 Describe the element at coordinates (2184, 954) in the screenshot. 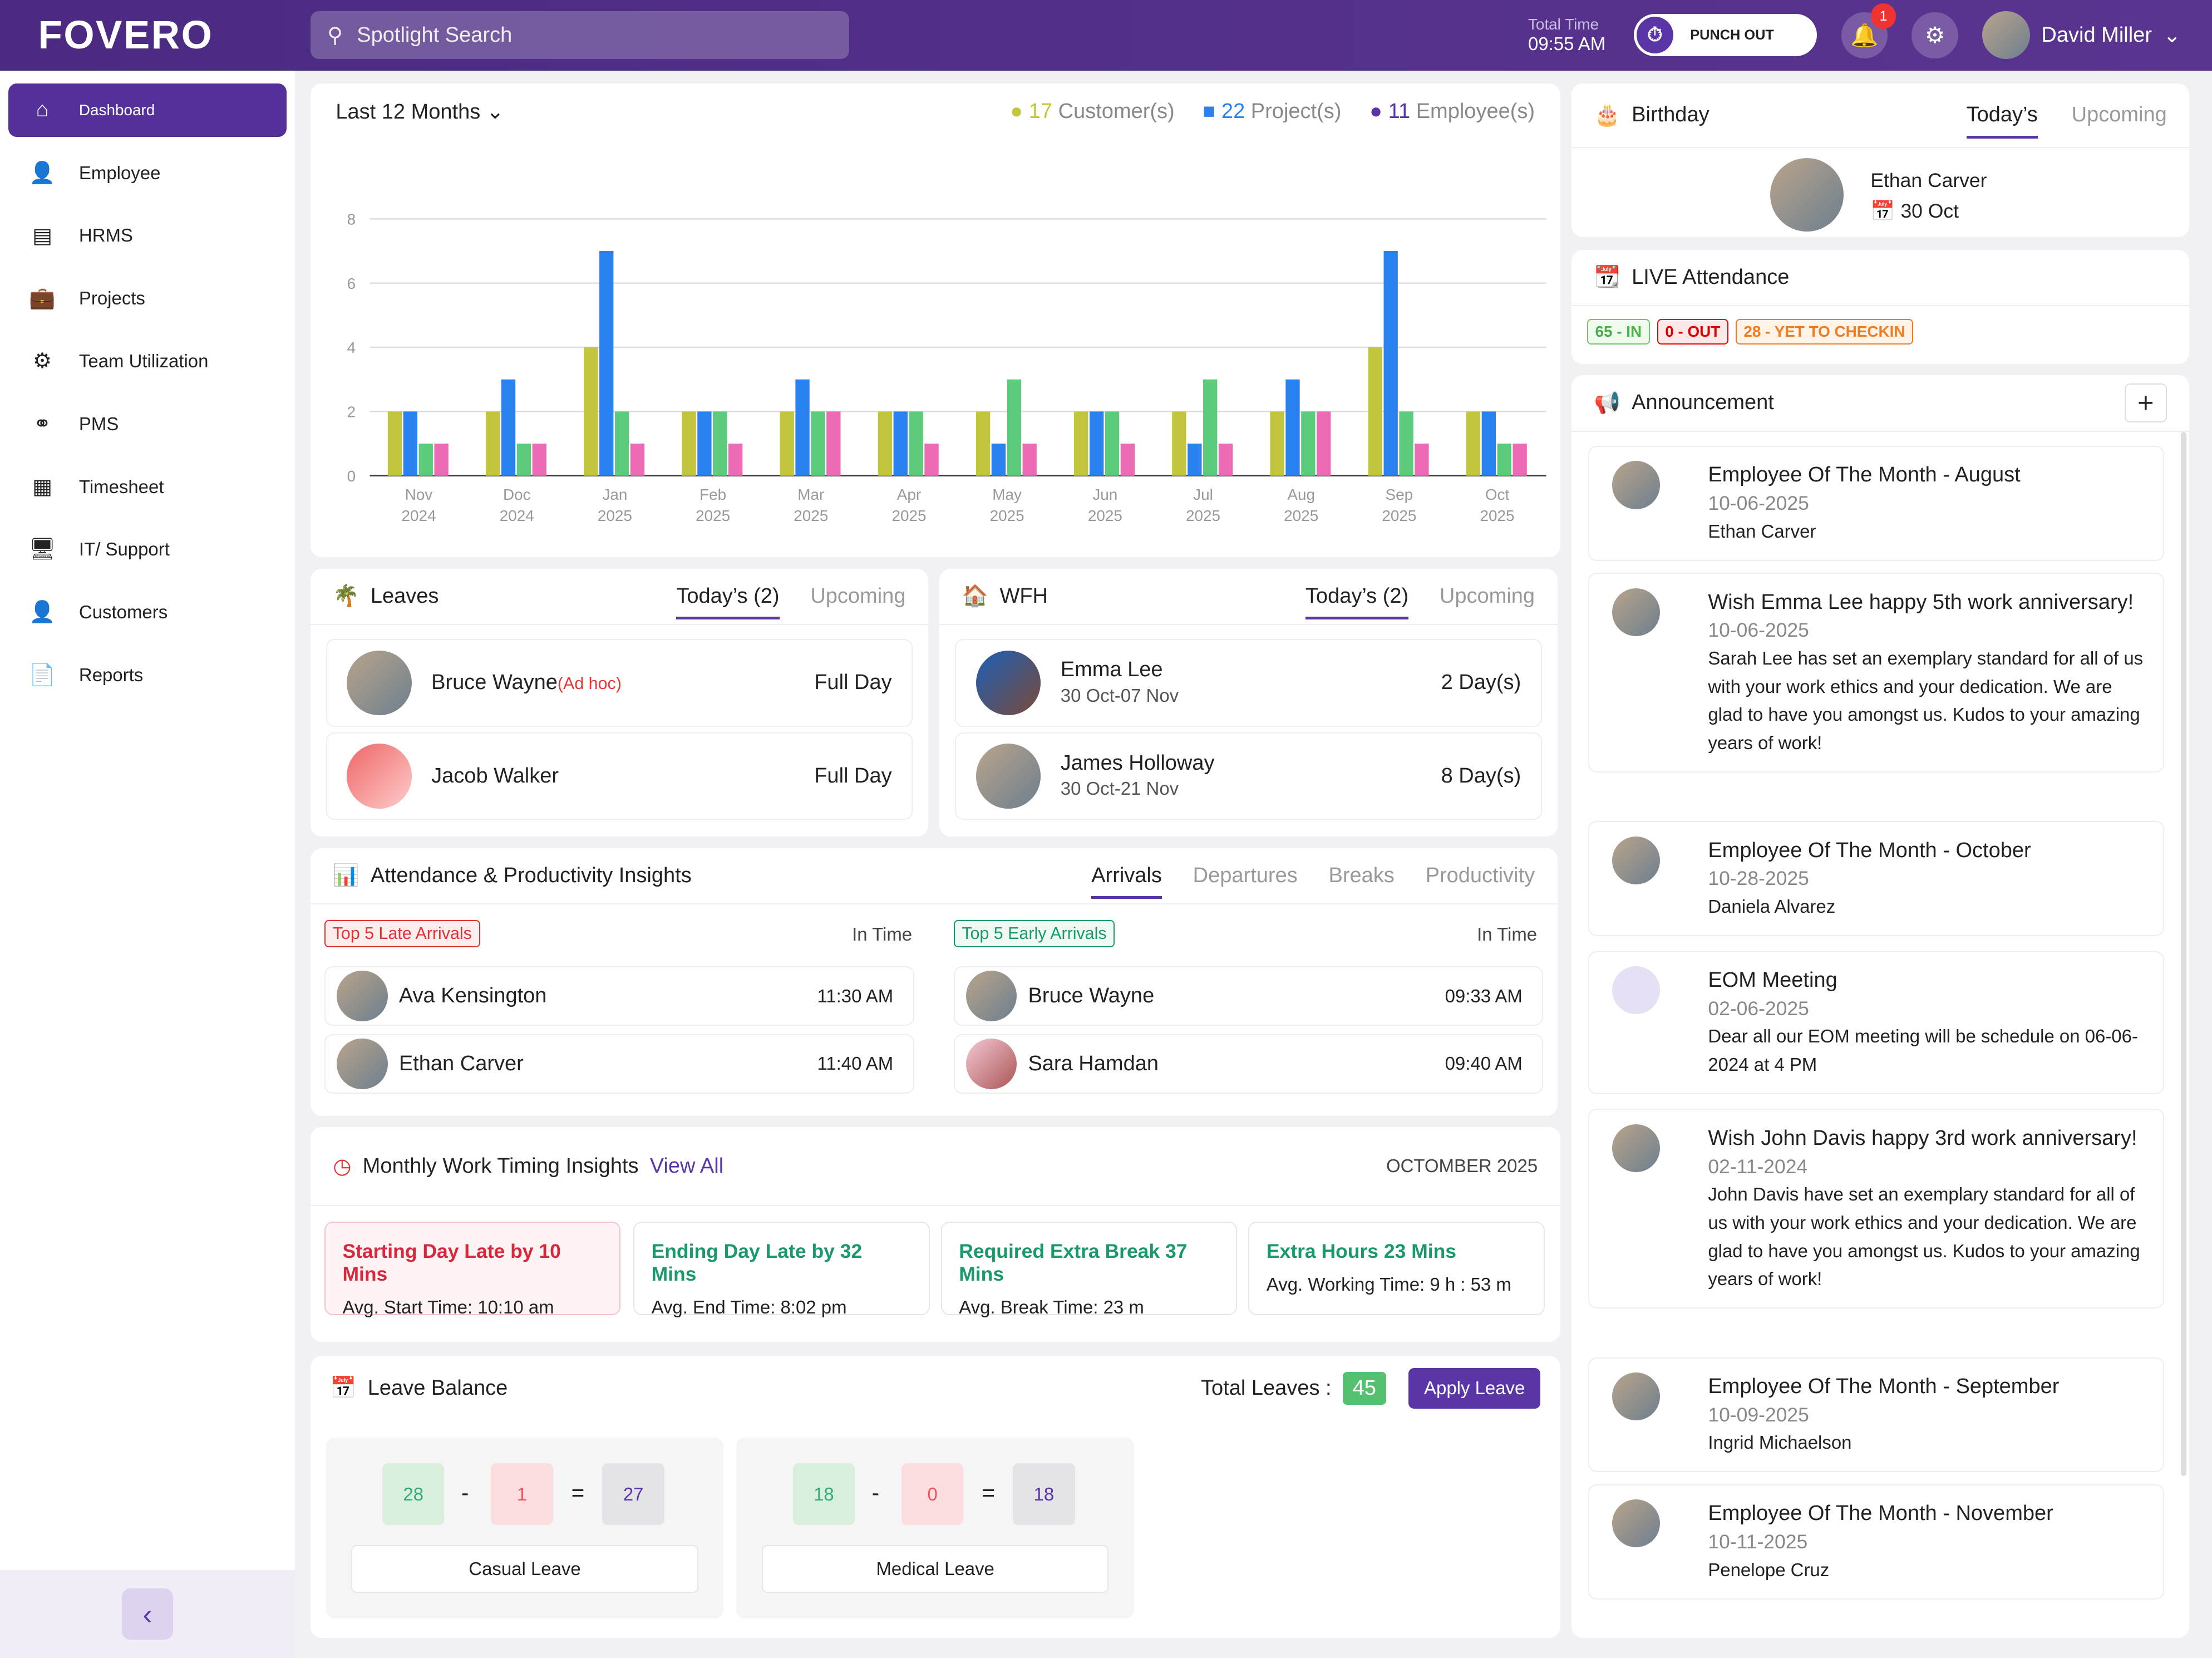

I see `scrollbar` at that location.